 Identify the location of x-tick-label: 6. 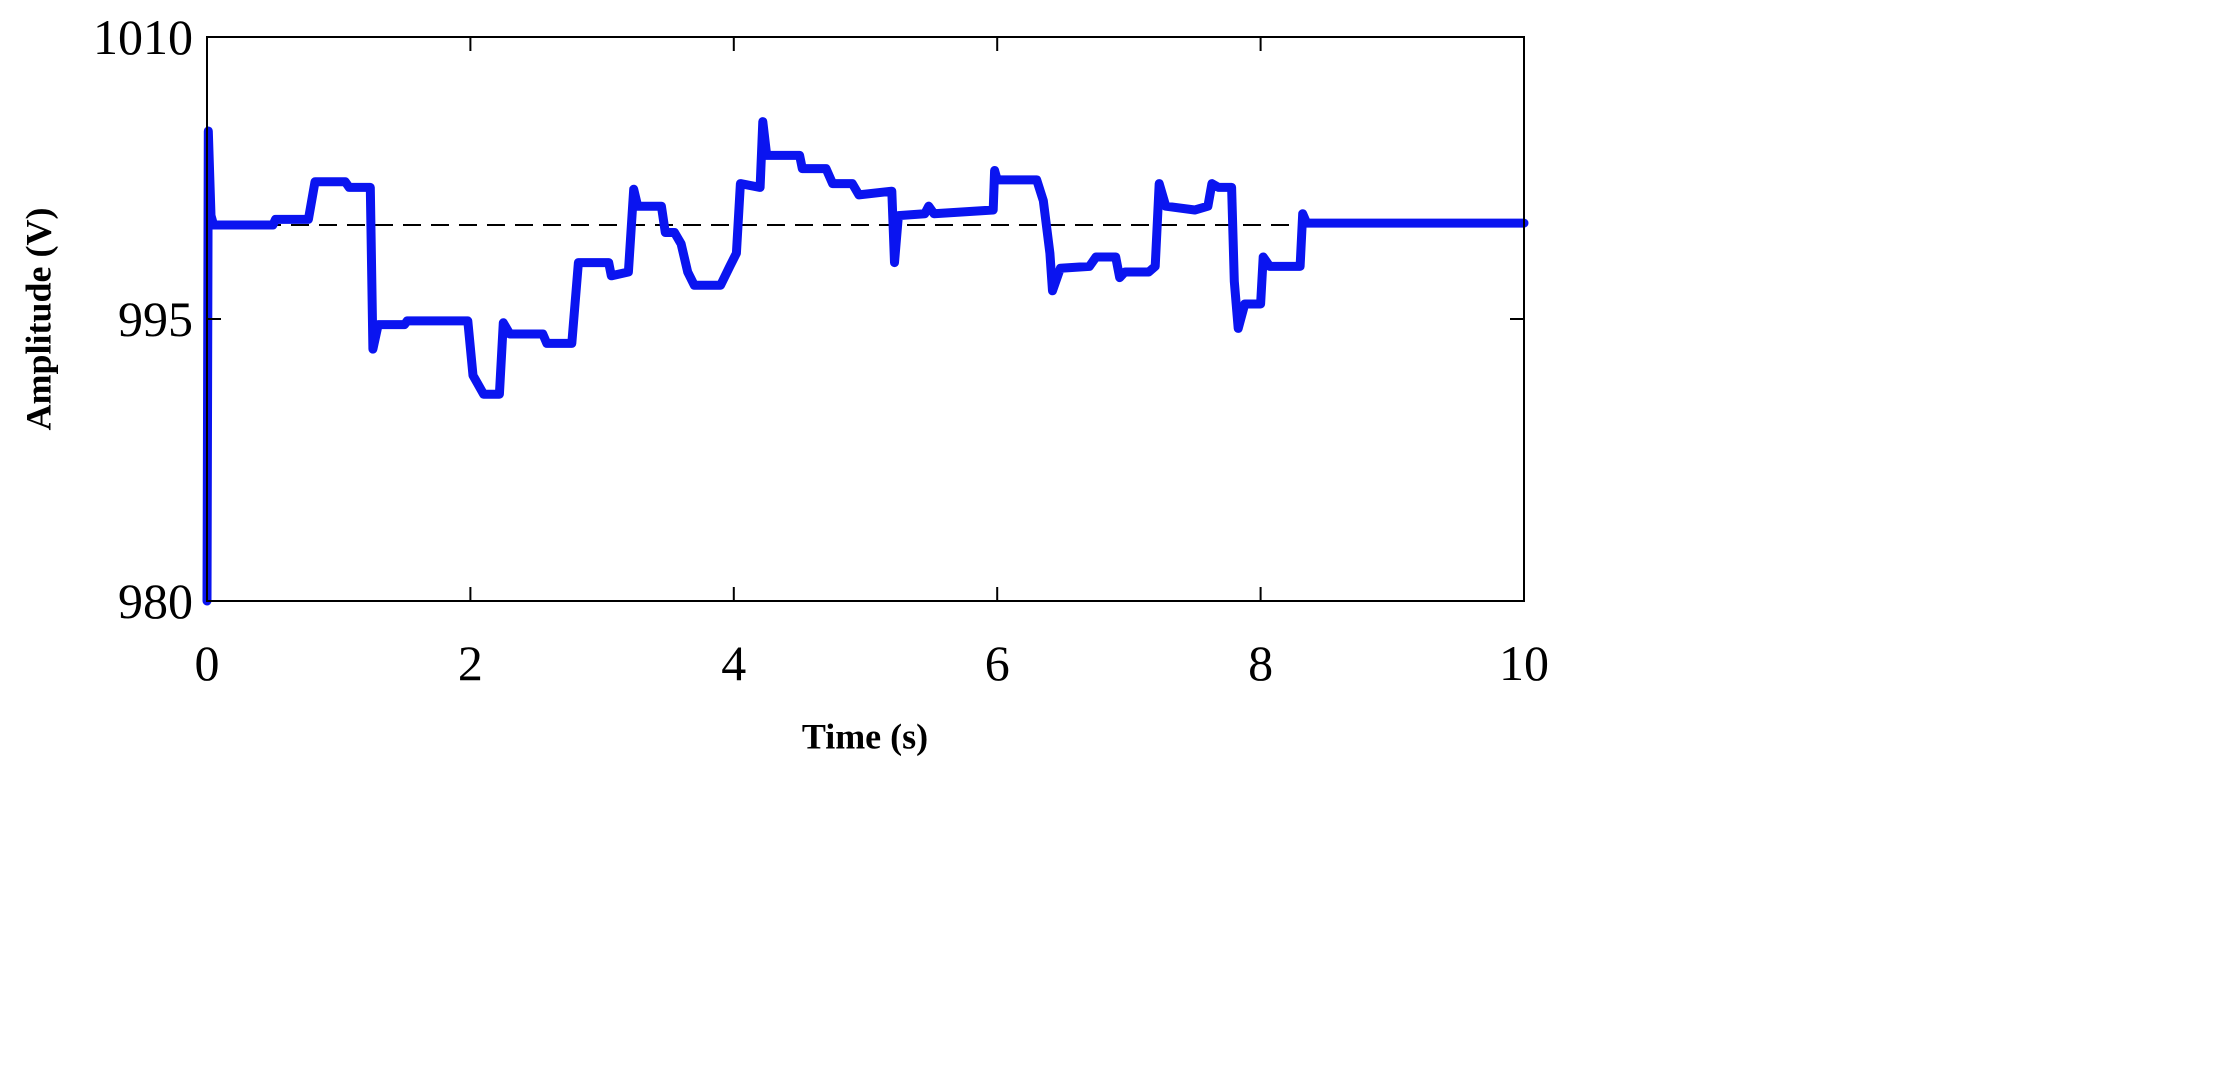
(997, 663).